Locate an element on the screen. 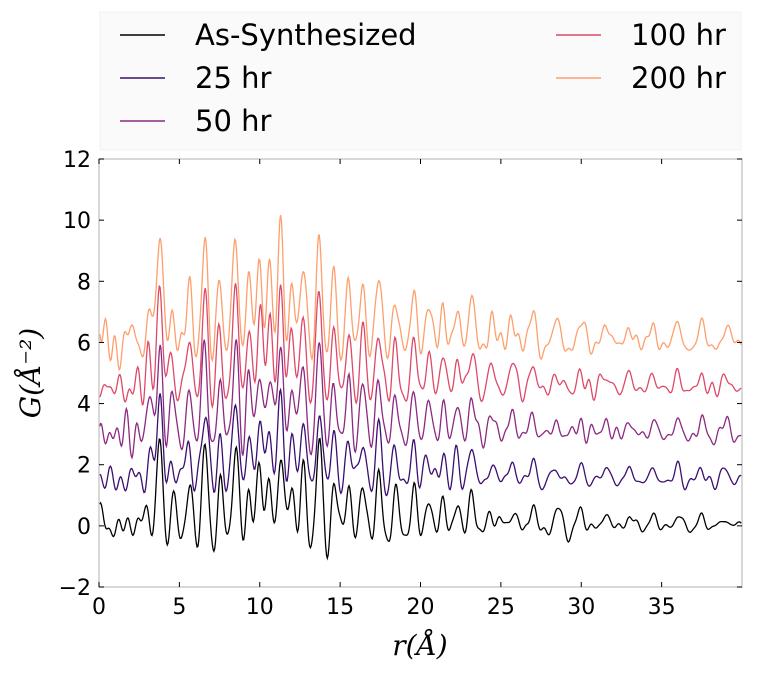 The width and height of the screenshot is (767, 674). x-tick-label: 15 is located at coordinates (340, 607).